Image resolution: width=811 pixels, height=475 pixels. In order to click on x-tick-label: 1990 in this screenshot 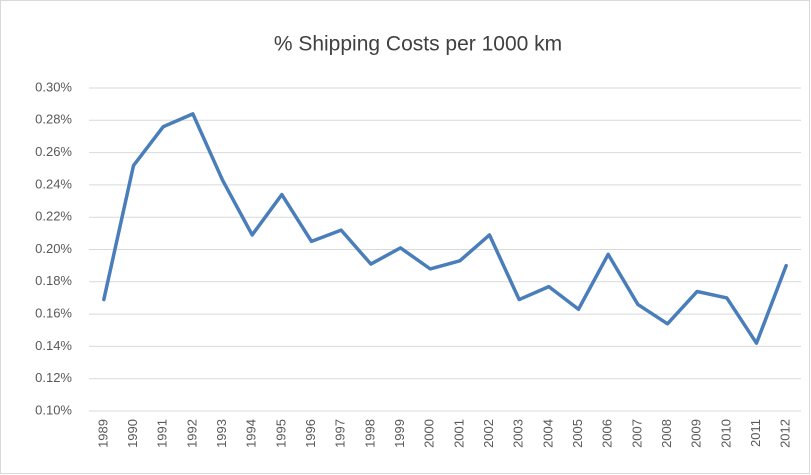, I will do `click(132, 433)`.